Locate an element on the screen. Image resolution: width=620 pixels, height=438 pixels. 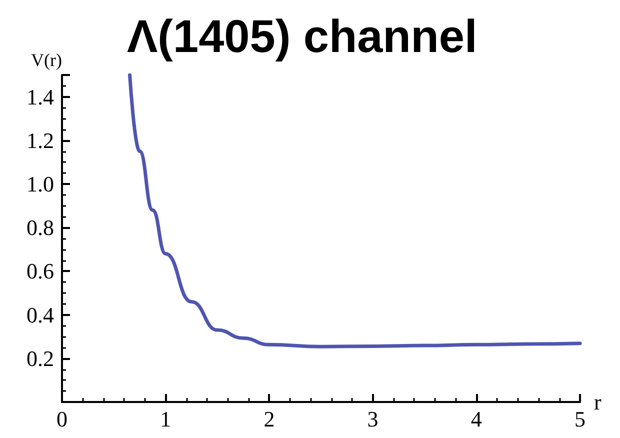
y-tick-label: 1.4 is located at coordinates (40, 97).